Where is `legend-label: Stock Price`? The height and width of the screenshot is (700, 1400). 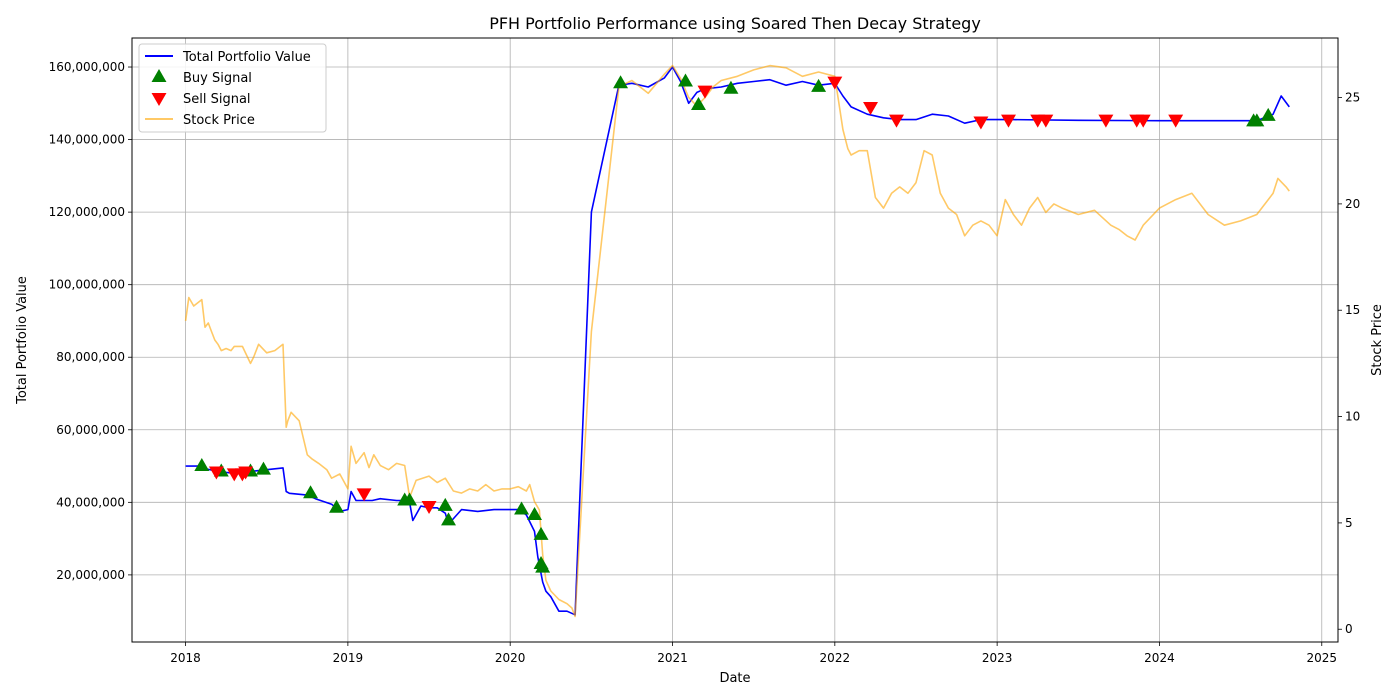
legend-label: Stock Price is located at coordinates (219, 120).